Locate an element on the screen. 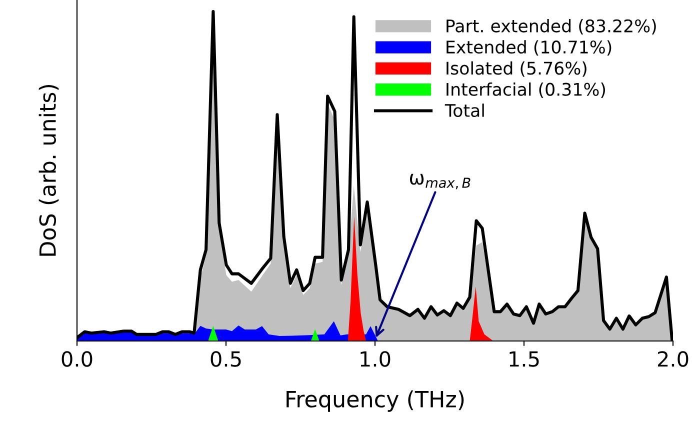  legend-label: Total is located at coordinates (464, 111).